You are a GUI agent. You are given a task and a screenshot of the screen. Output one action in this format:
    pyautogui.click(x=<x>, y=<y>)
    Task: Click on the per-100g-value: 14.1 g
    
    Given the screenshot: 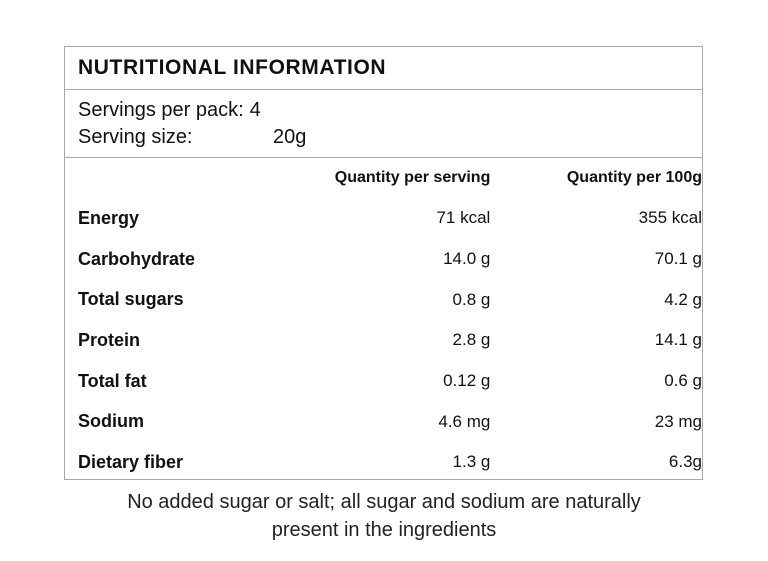 What is the action you would take?
    pyautogui.click(x=678, y=340)
    